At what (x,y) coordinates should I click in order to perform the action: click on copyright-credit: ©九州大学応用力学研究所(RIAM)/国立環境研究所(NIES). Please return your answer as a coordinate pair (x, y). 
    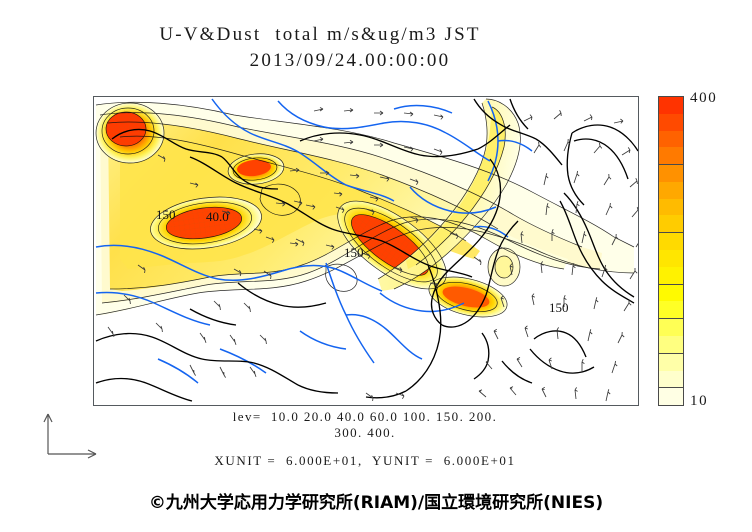
    Looking at the image, I should click on (376, 503).